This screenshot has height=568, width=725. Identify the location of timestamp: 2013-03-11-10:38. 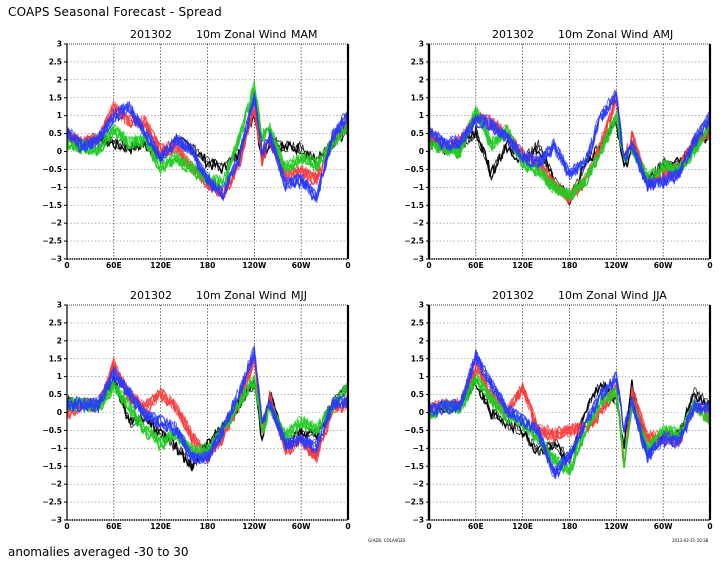
(690, 540).